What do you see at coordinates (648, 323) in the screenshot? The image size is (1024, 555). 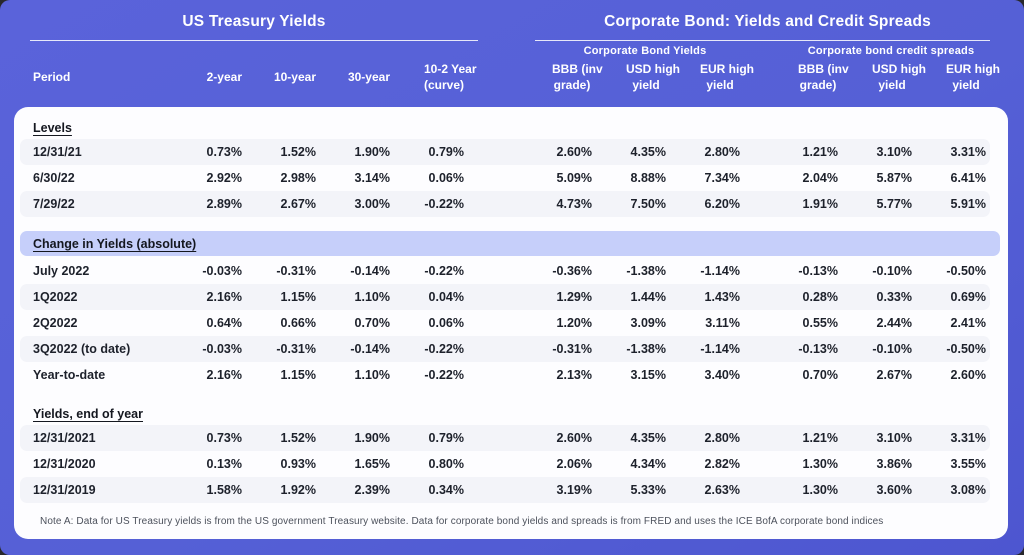 I see `cell-value: 3.09%` at bounding box center [648, 323].